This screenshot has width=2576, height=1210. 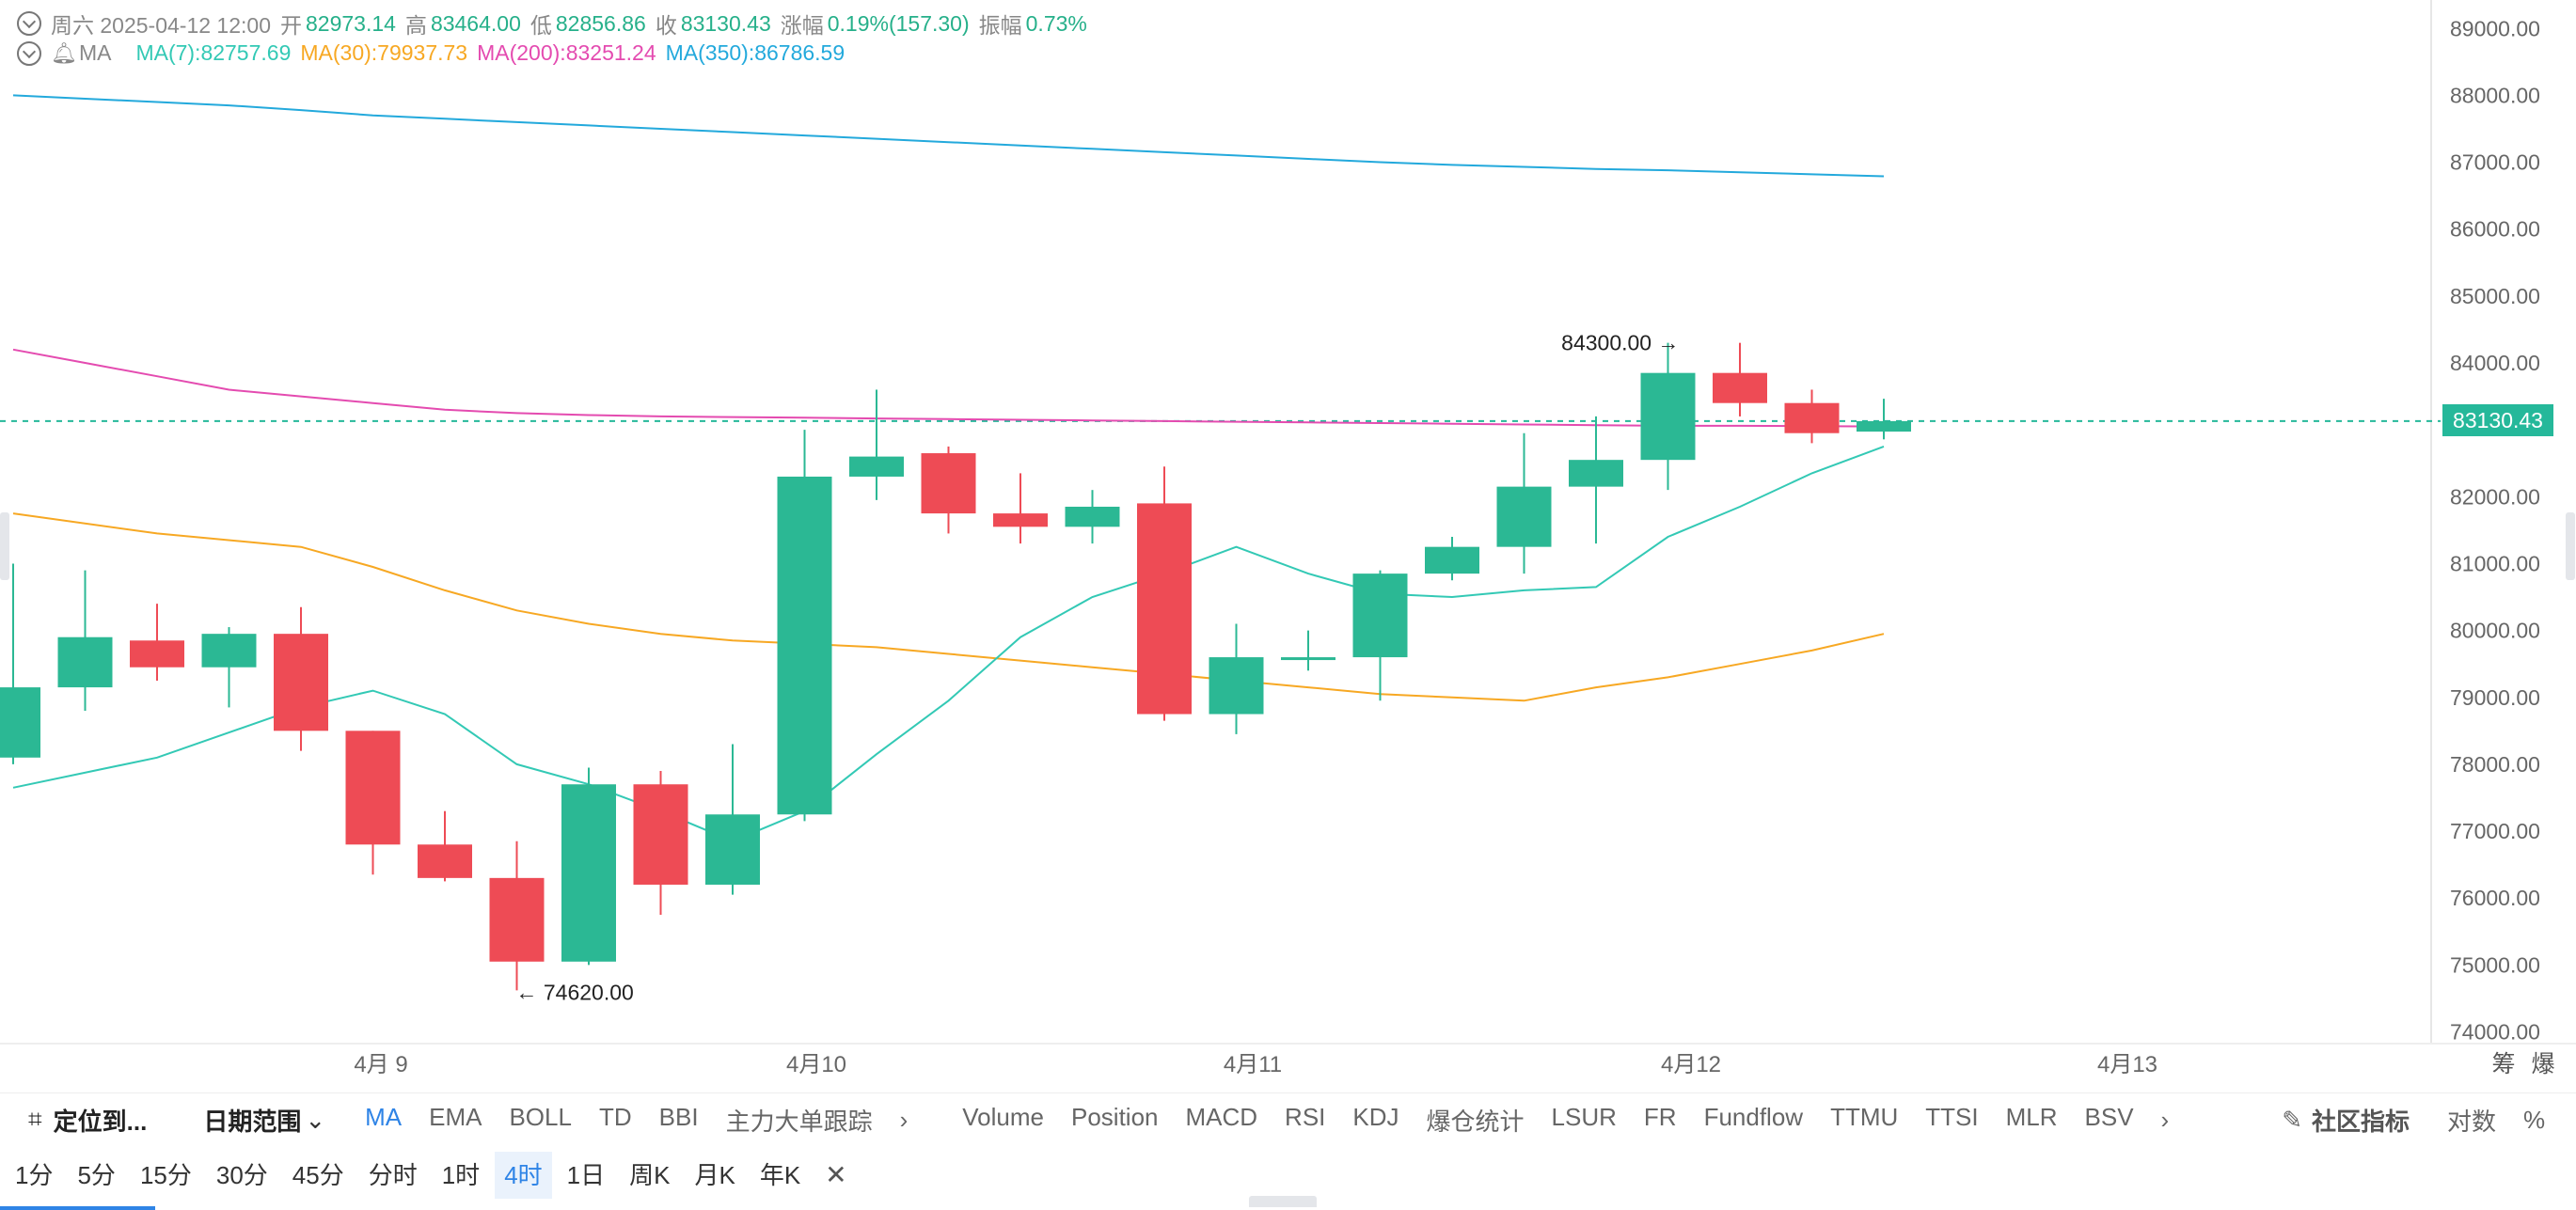 What do you see at coordinates (96, 1175) in the screenshot?
I see `interval-1: 5分` at bounding box center [96, 1175].